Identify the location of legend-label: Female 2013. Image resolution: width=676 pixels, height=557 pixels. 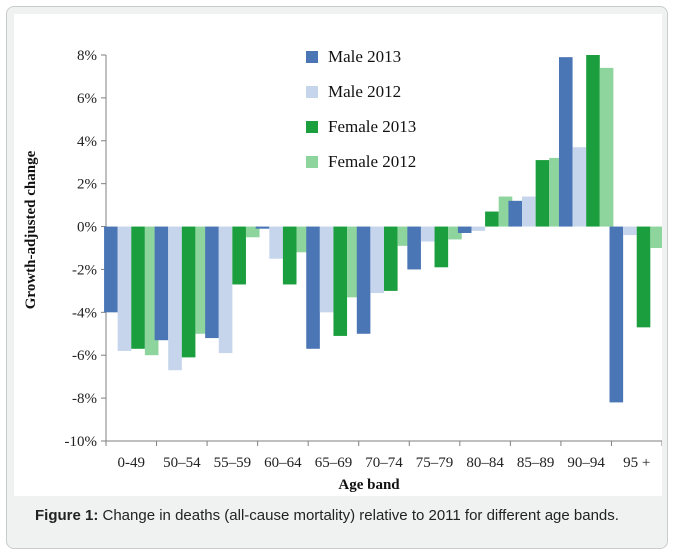
(372, 126).